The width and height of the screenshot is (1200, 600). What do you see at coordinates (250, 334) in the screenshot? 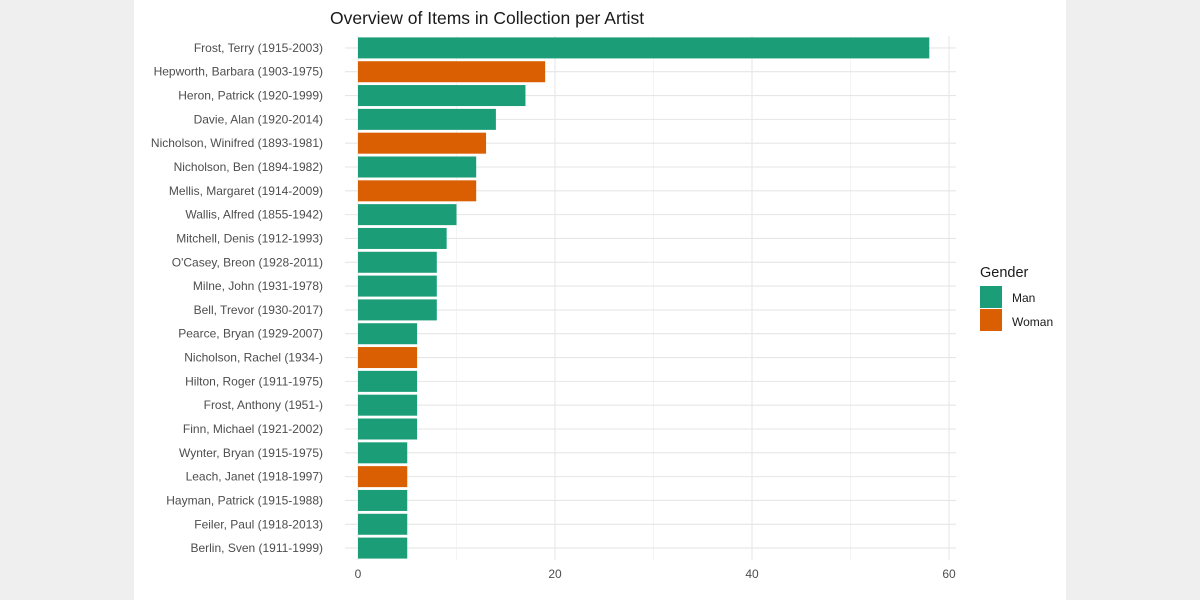
I see `y-tick-label: Pearce, Bryan (1929-2007)` at bounding box center [250, 334].